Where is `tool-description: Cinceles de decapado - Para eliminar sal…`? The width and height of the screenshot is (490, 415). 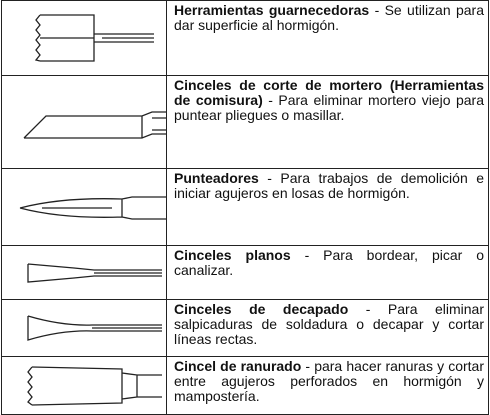 tool-description: Cinceles de decapado - Para eliminar sal… is located at coordinates (327, 328).